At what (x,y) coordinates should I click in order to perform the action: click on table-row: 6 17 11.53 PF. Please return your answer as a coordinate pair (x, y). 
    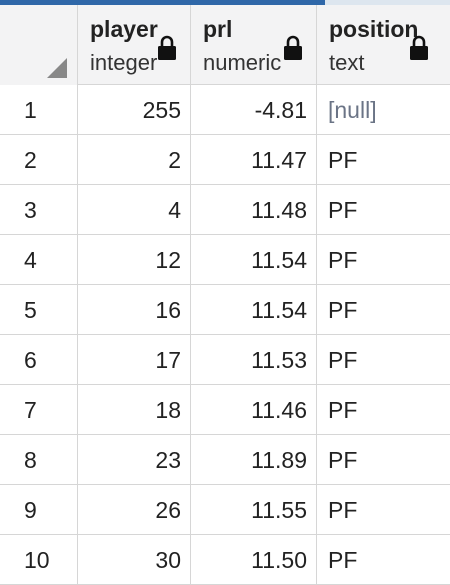
    Looking at the image, I should click on (225, 360).